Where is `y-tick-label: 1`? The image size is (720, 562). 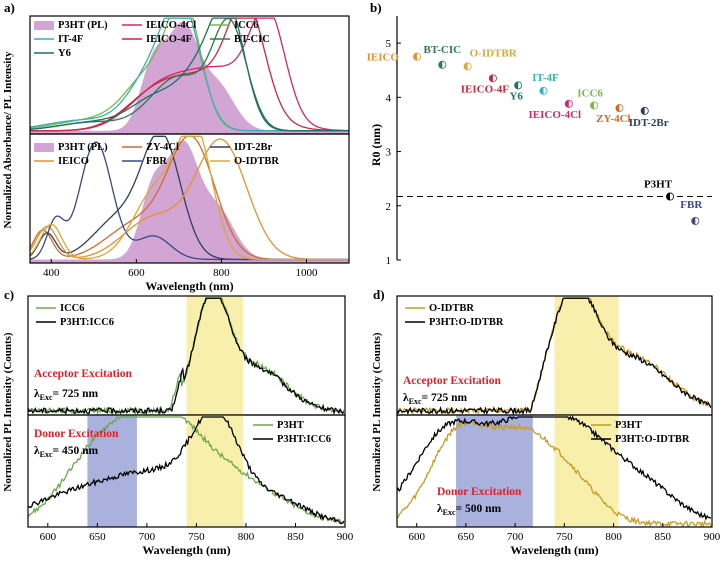
y-tick-label: 1 is located at coordinates (389, 261).